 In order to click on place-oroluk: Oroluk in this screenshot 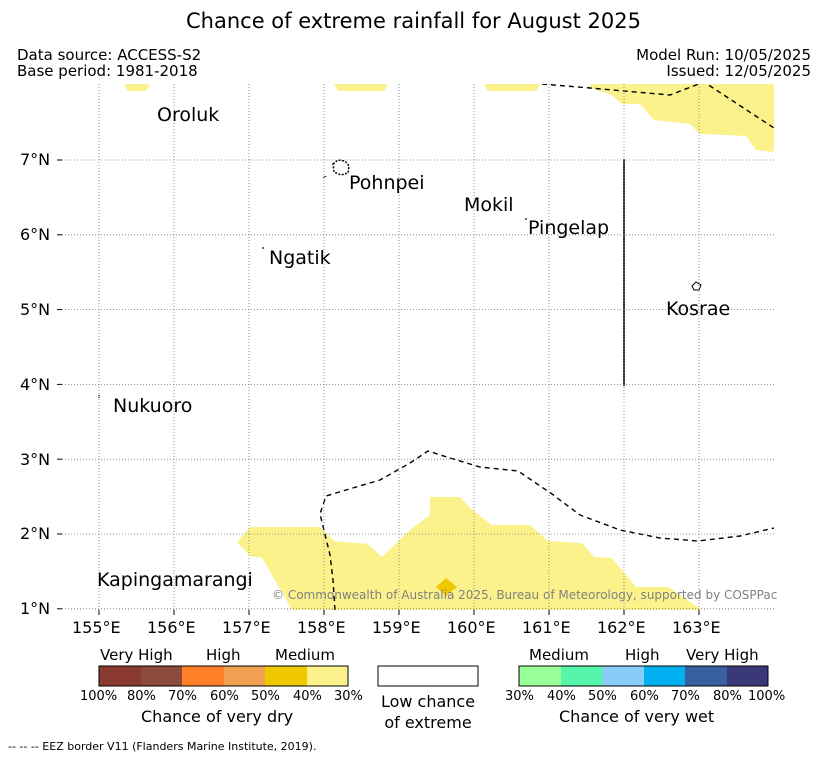, I will do `click(188, 115)`.